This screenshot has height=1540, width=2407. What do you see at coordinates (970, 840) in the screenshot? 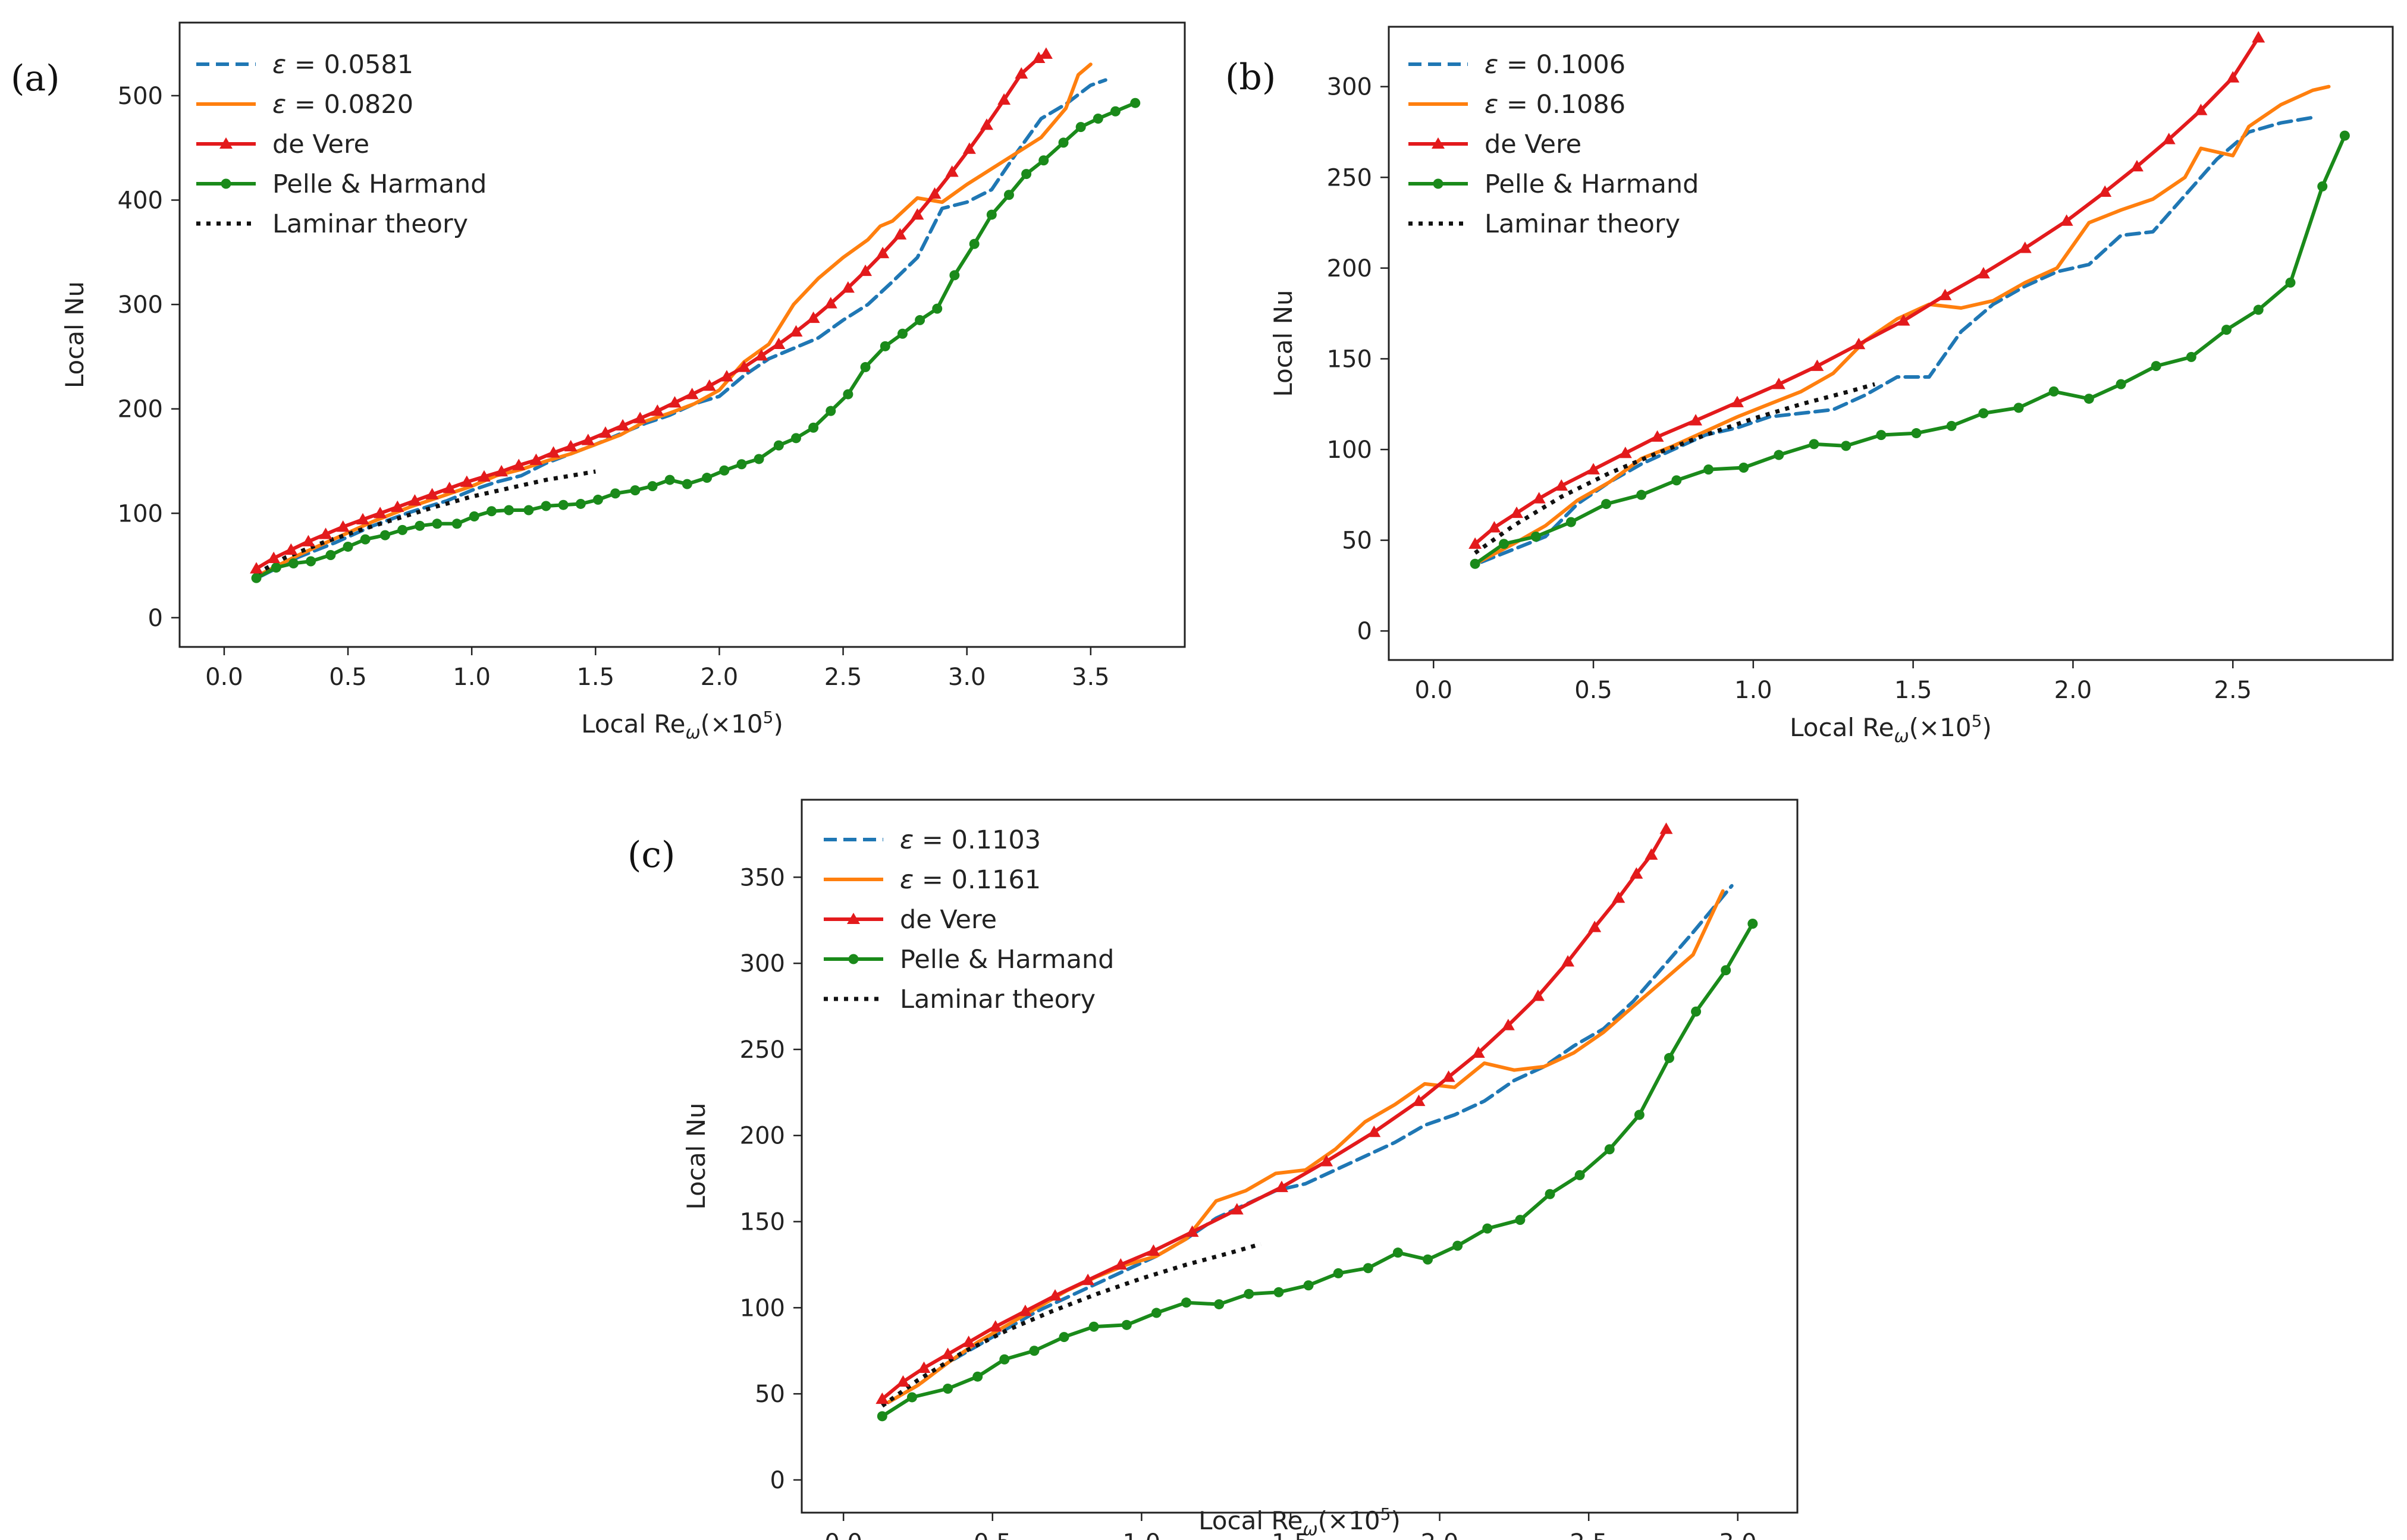
I see `legend-label: ε = 0.1103` at bounding box center [970, 840].